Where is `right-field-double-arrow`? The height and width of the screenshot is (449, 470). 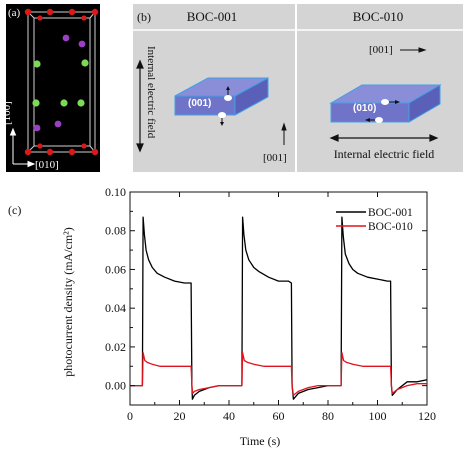 right-field-double-arrow is located at coordinates (384, 138).